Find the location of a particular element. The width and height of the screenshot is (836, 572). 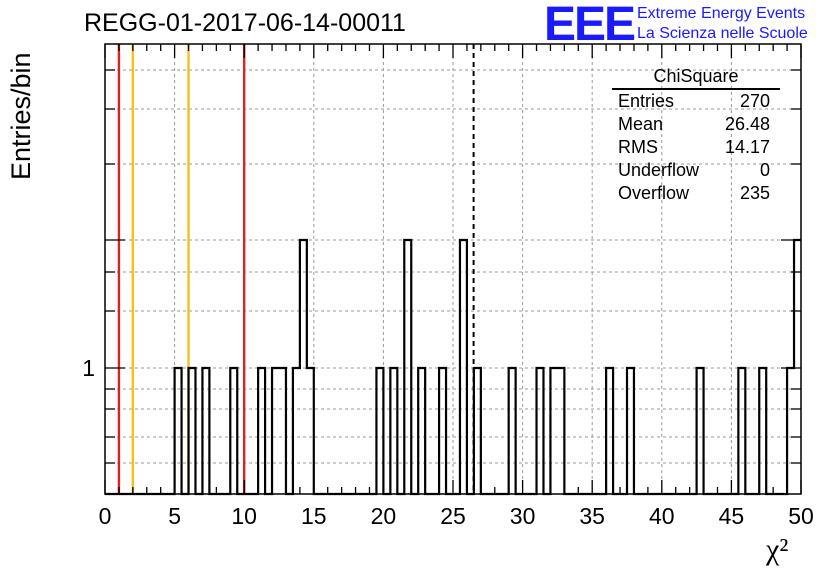

stats-label: Overflow is located at coordinates (654, 193).